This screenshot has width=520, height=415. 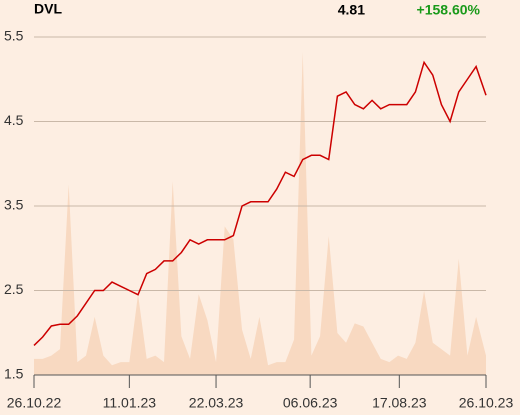 What do you see at coordinates (449, 10) in the screenshot?
I see `change: +158.60%` at bounding box center [449, 10].